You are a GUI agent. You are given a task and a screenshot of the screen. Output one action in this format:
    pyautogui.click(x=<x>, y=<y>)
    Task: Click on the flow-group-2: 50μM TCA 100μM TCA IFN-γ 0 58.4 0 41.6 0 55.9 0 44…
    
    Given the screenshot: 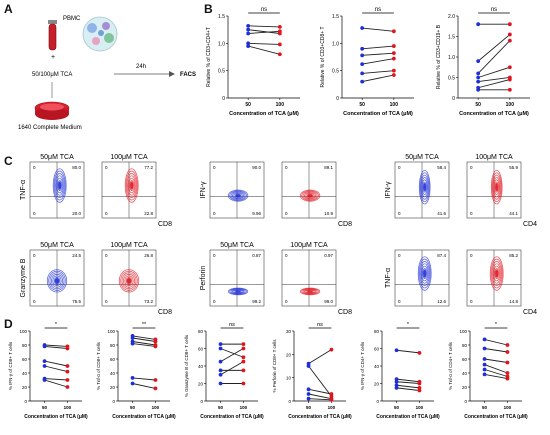 What is the action you would take?
    pyautogui.click(x=461, y=191)
    